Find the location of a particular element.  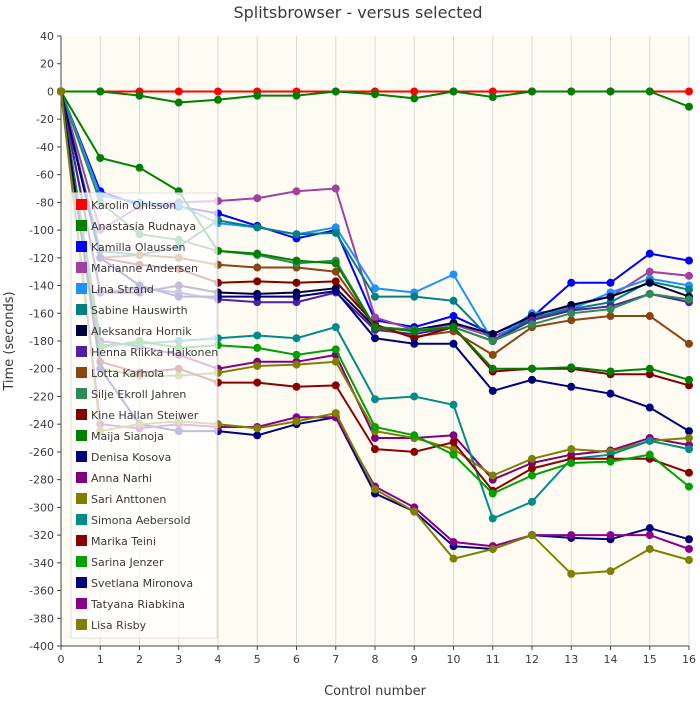

y-tick-label: -380 is located at coordinates (41, 618).